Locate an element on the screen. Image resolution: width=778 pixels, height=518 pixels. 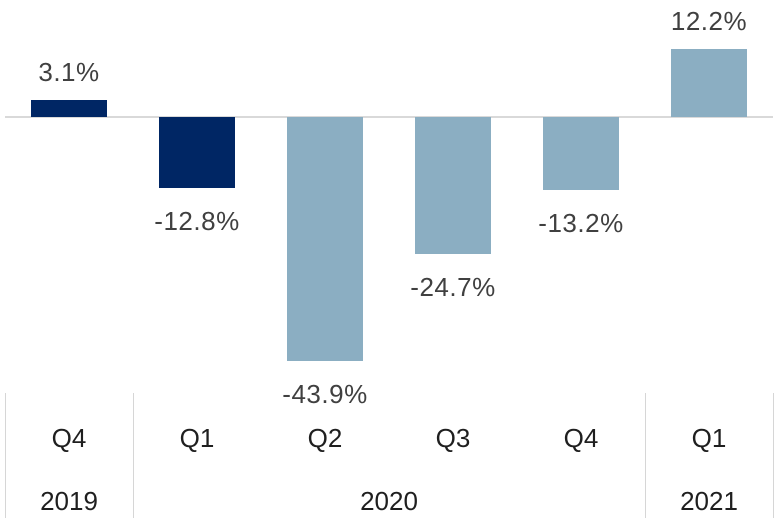
data-label: -12.8% is located at coordinates (197, 221).